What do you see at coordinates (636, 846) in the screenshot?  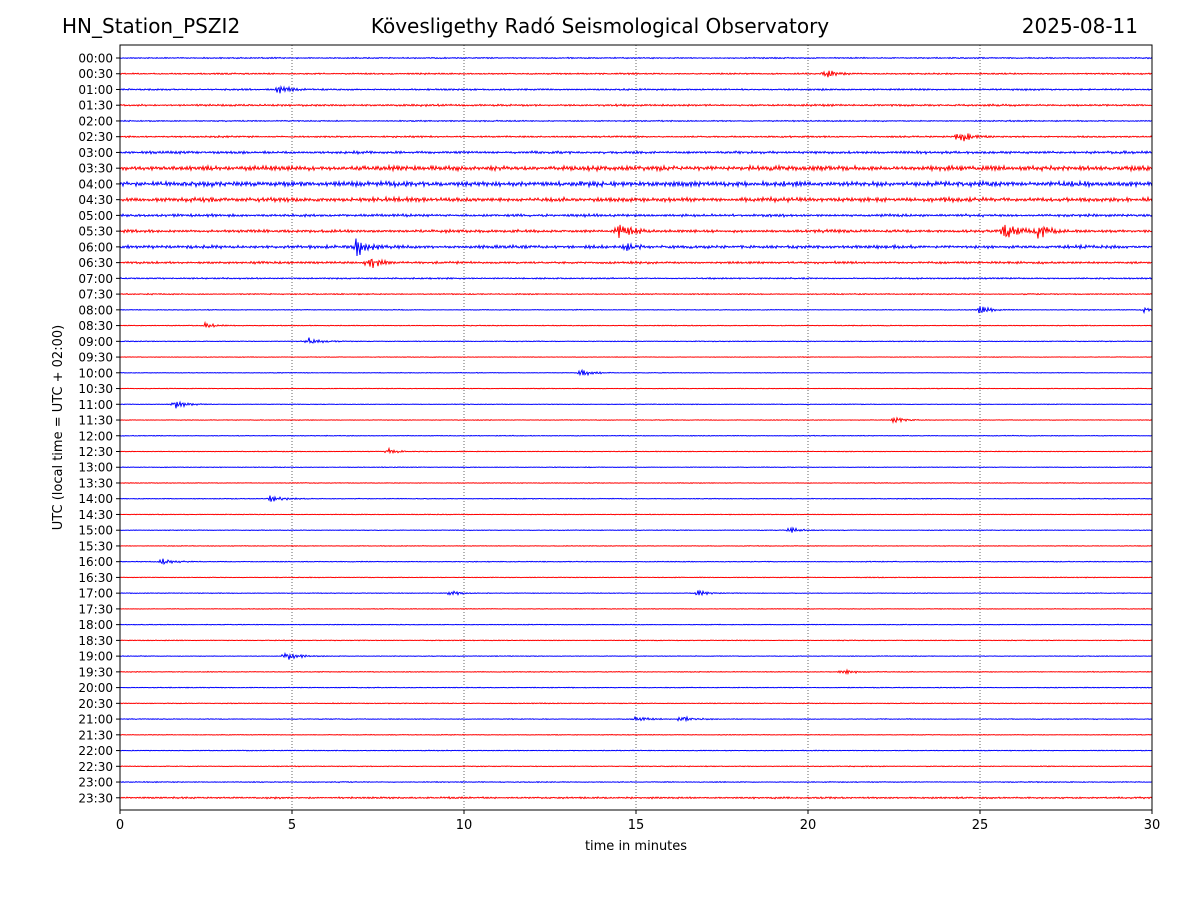 I see `x-axis-label: time in minutes` at bounding box center [636, 846].